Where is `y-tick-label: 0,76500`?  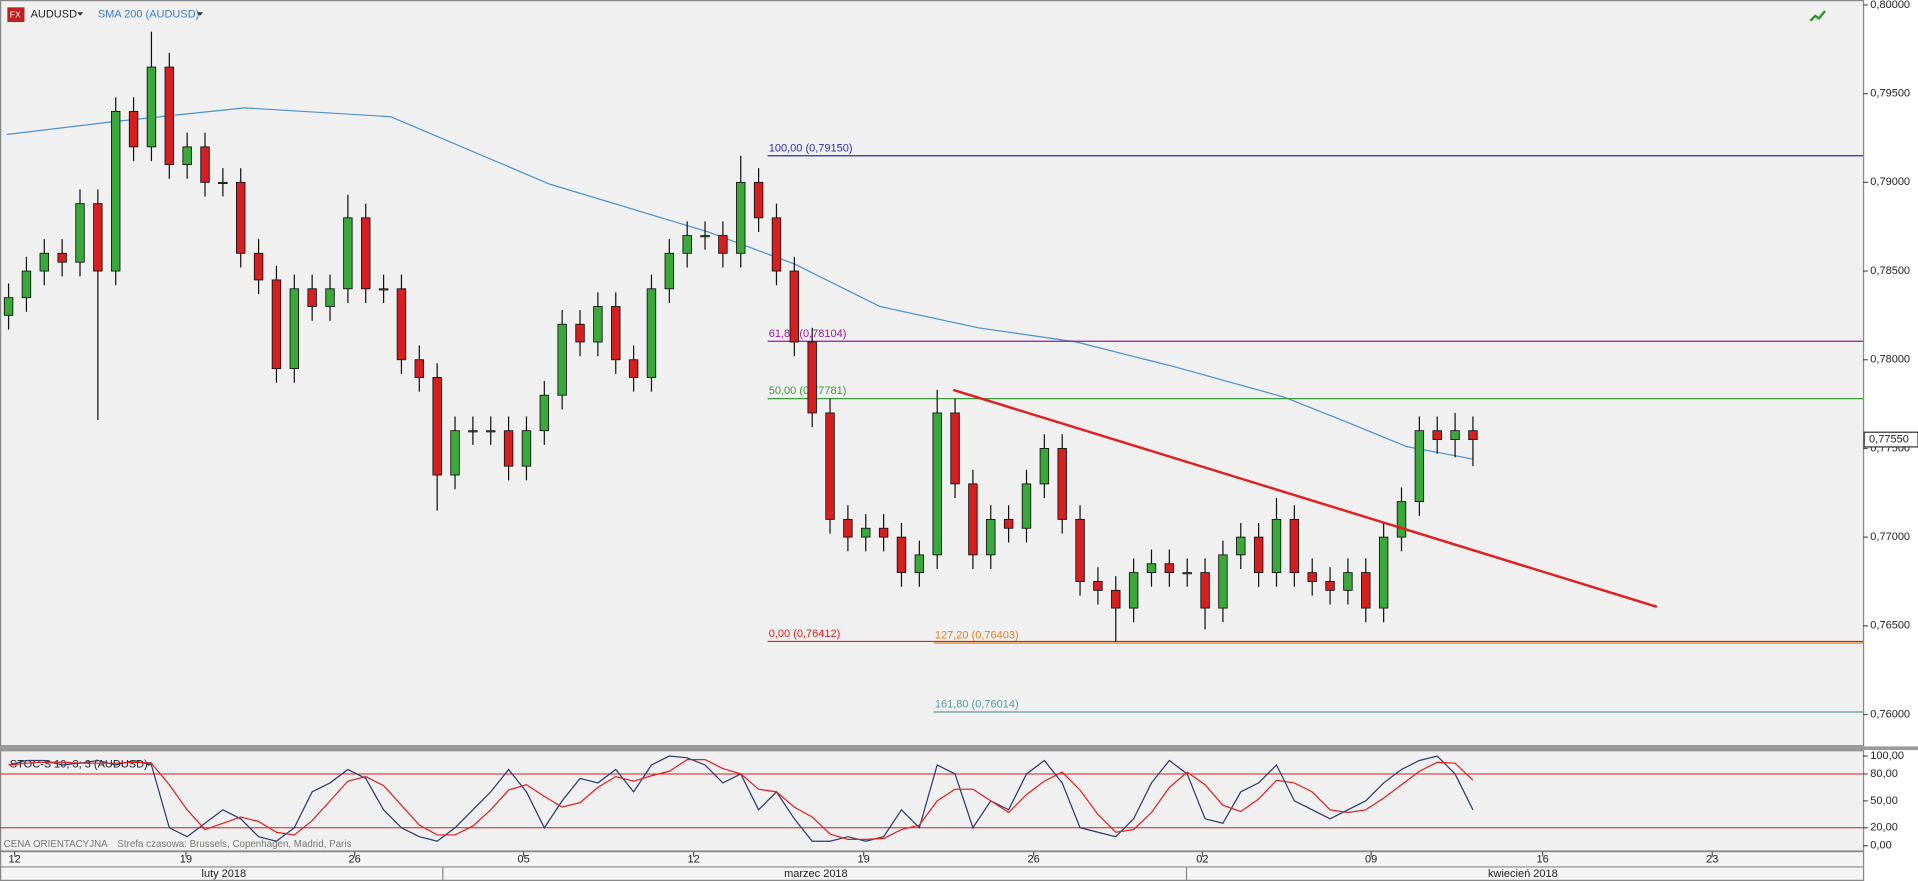 y-tick-label: 0,76500 is located at coordinates (1890, 626).